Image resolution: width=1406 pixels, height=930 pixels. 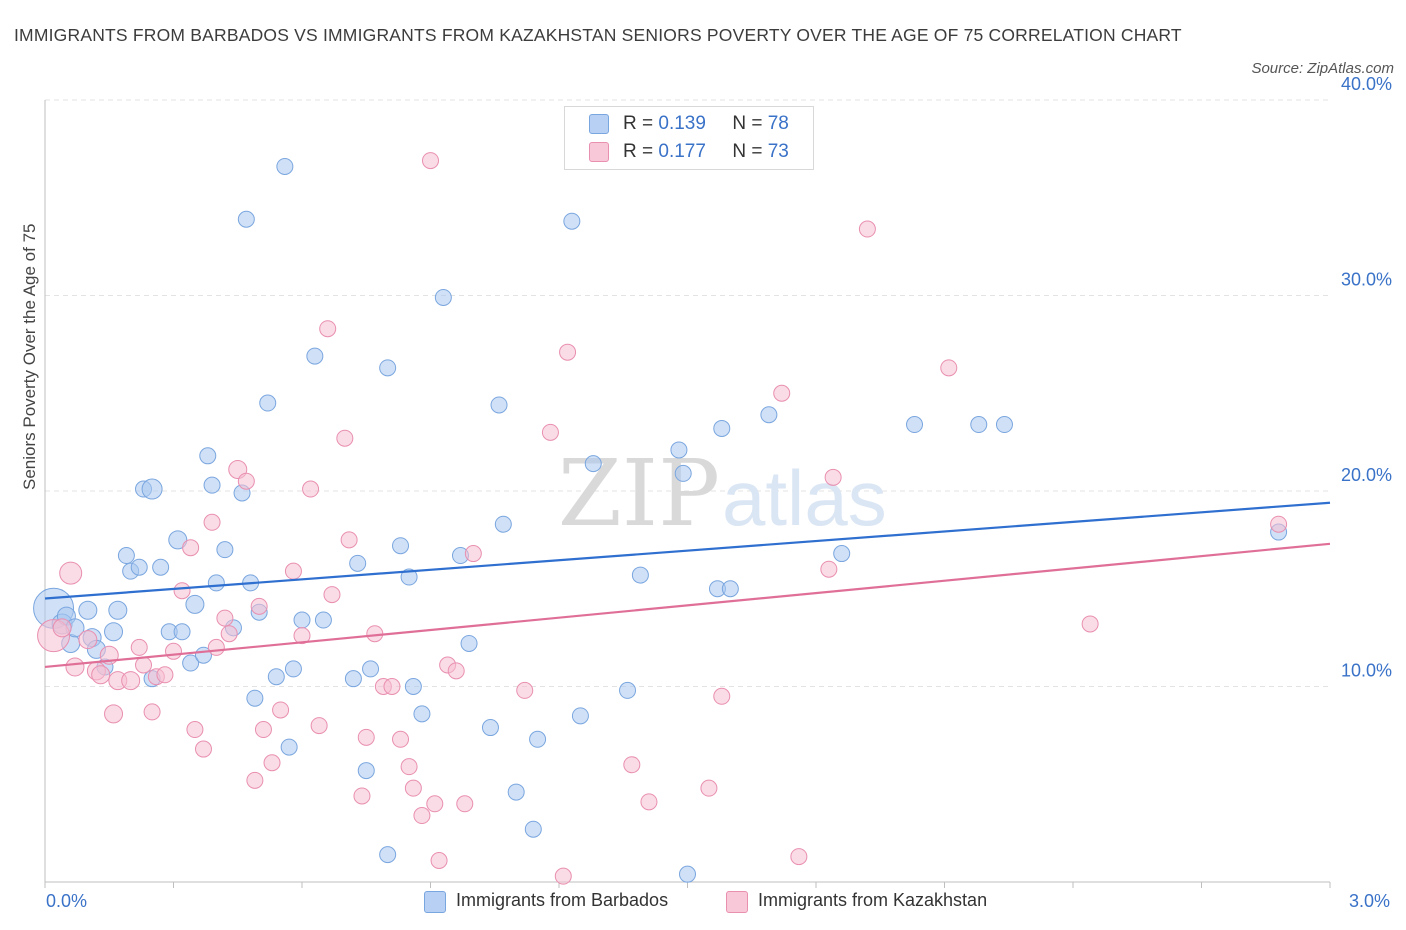 I want to click on kazakhstan-r-label: R =, so click(x=641, y=151).